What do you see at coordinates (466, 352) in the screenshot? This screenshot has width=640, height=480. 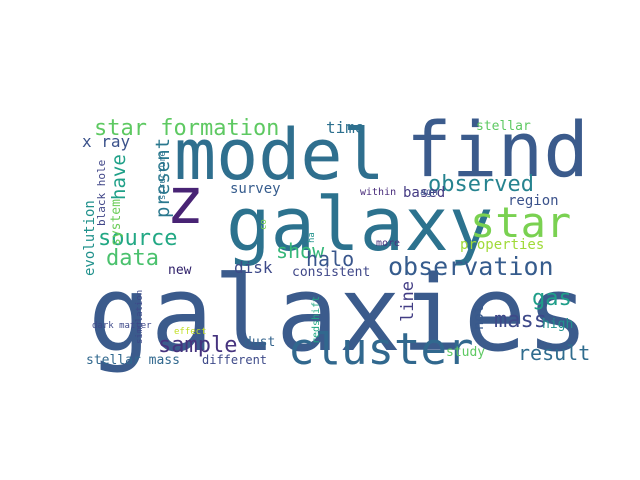 I see `word-study: study` at bounding box center [466, 352].